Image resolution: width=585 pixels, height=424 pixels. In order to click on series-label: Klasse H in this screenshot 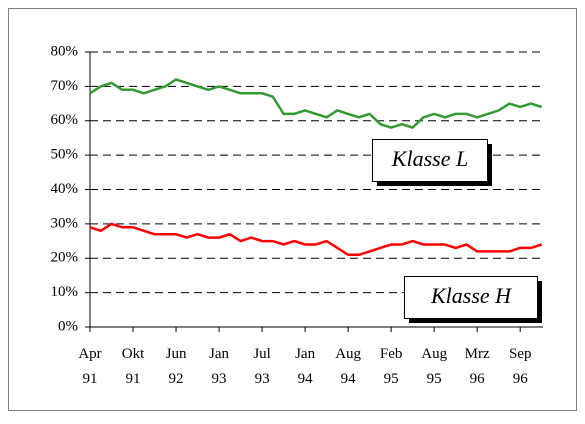, I will do `click(471, 295)`.